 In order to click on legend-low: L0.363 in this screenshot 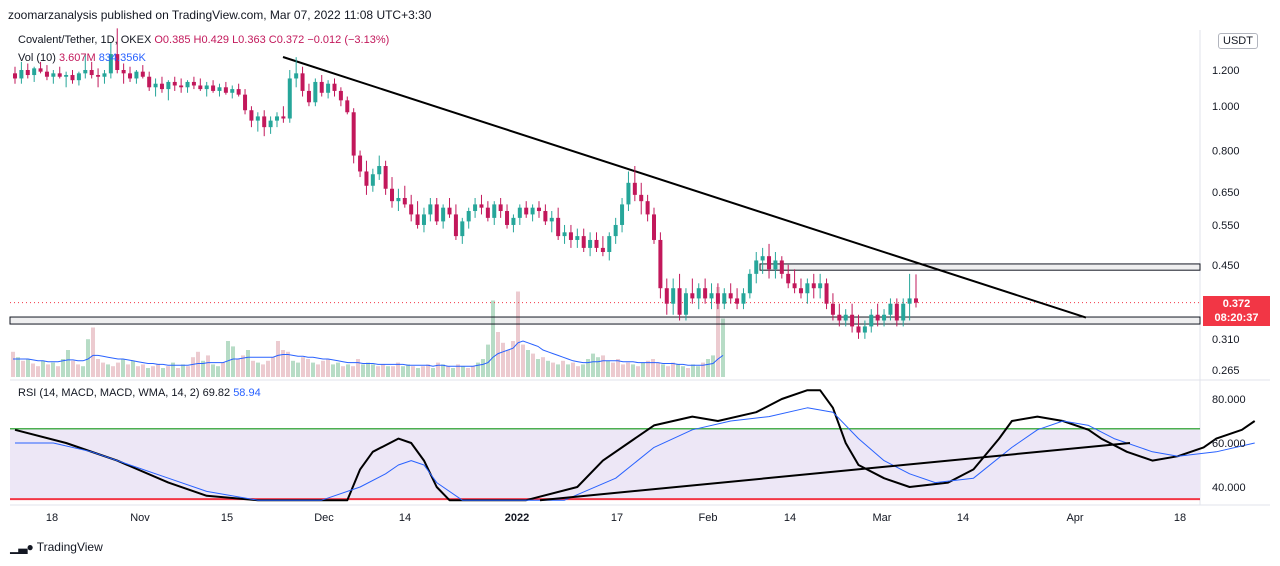, I will do `click(249, 40)`.